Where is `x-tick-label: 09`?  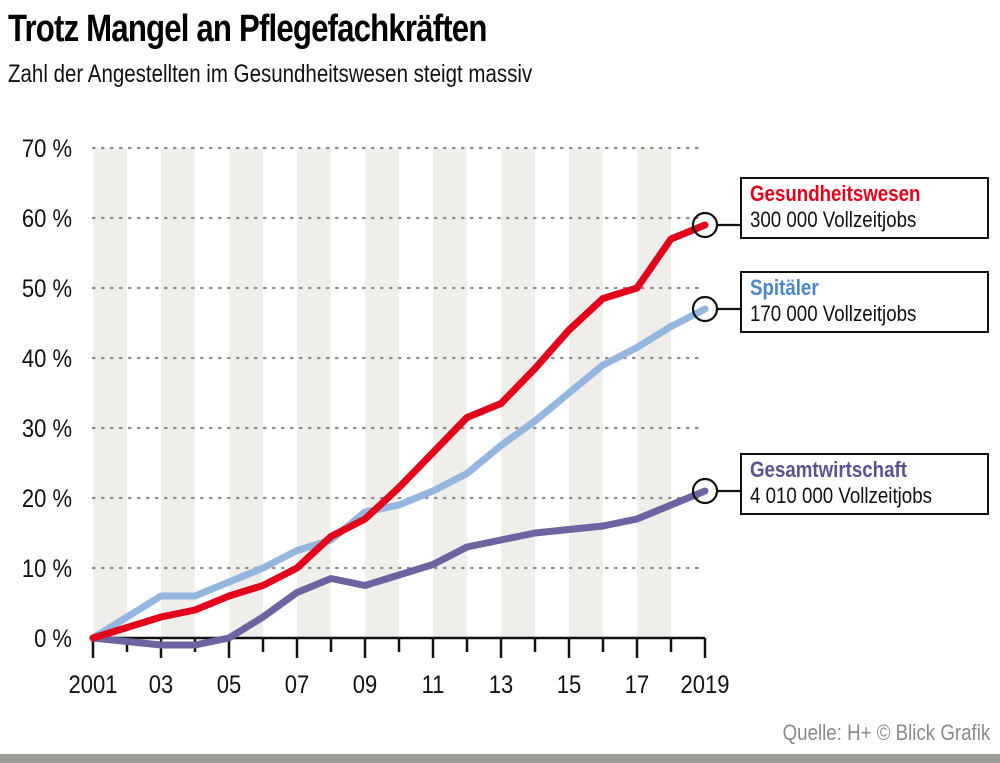
x-tick-label: 09 is located at coordinates (365, 685).